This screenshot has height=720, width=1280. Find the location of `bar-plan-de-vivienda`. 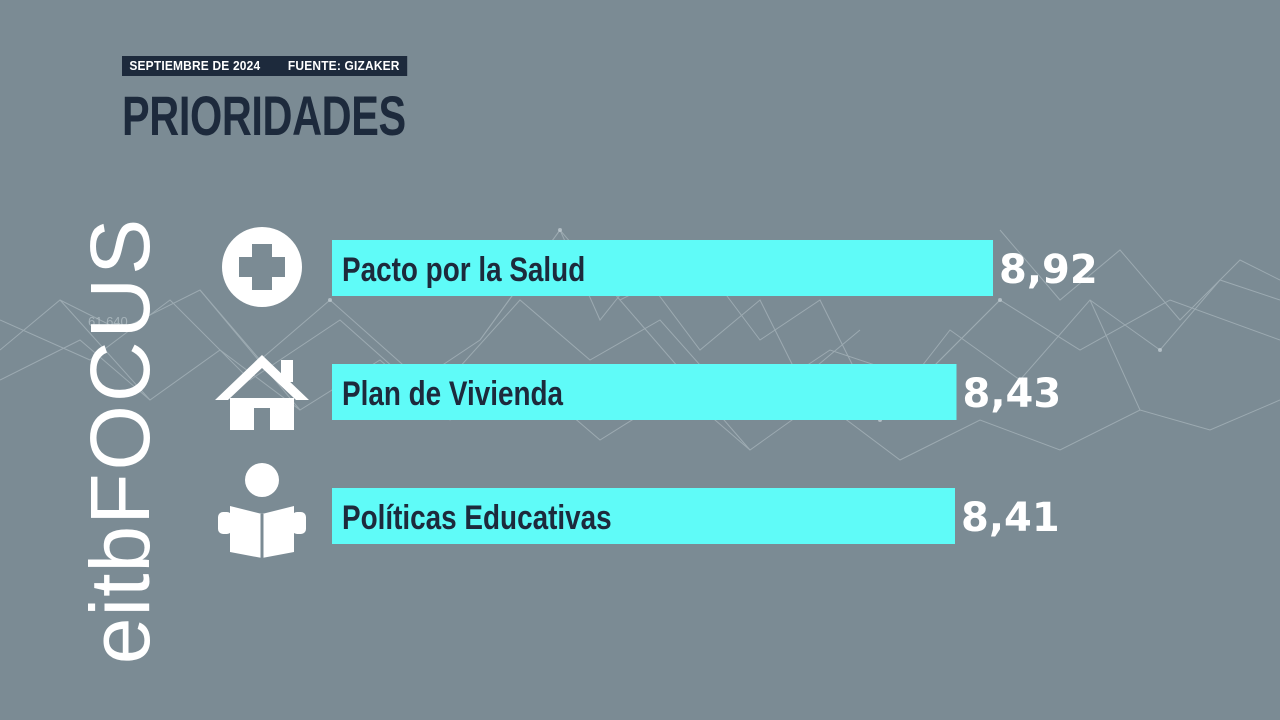

bar-plan-de-vivienda is located at coordinates (644, 392).